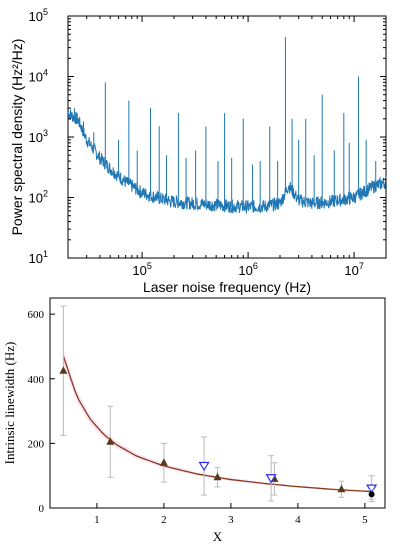 The height and width of the screenshot is (550, 402). Describe the element at coordinates (371, 494) in the screenshot. I see `circle-marker` at that location.